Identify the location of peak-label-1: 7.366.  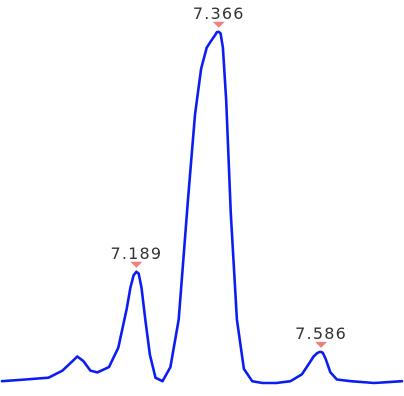
(219, 13).